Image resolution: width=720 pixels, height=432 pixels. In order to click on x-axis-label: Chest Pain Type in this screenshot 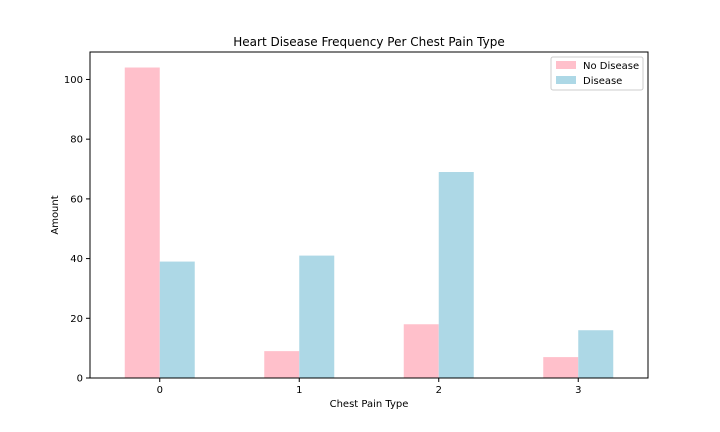, I will do `click(369, 404)`.